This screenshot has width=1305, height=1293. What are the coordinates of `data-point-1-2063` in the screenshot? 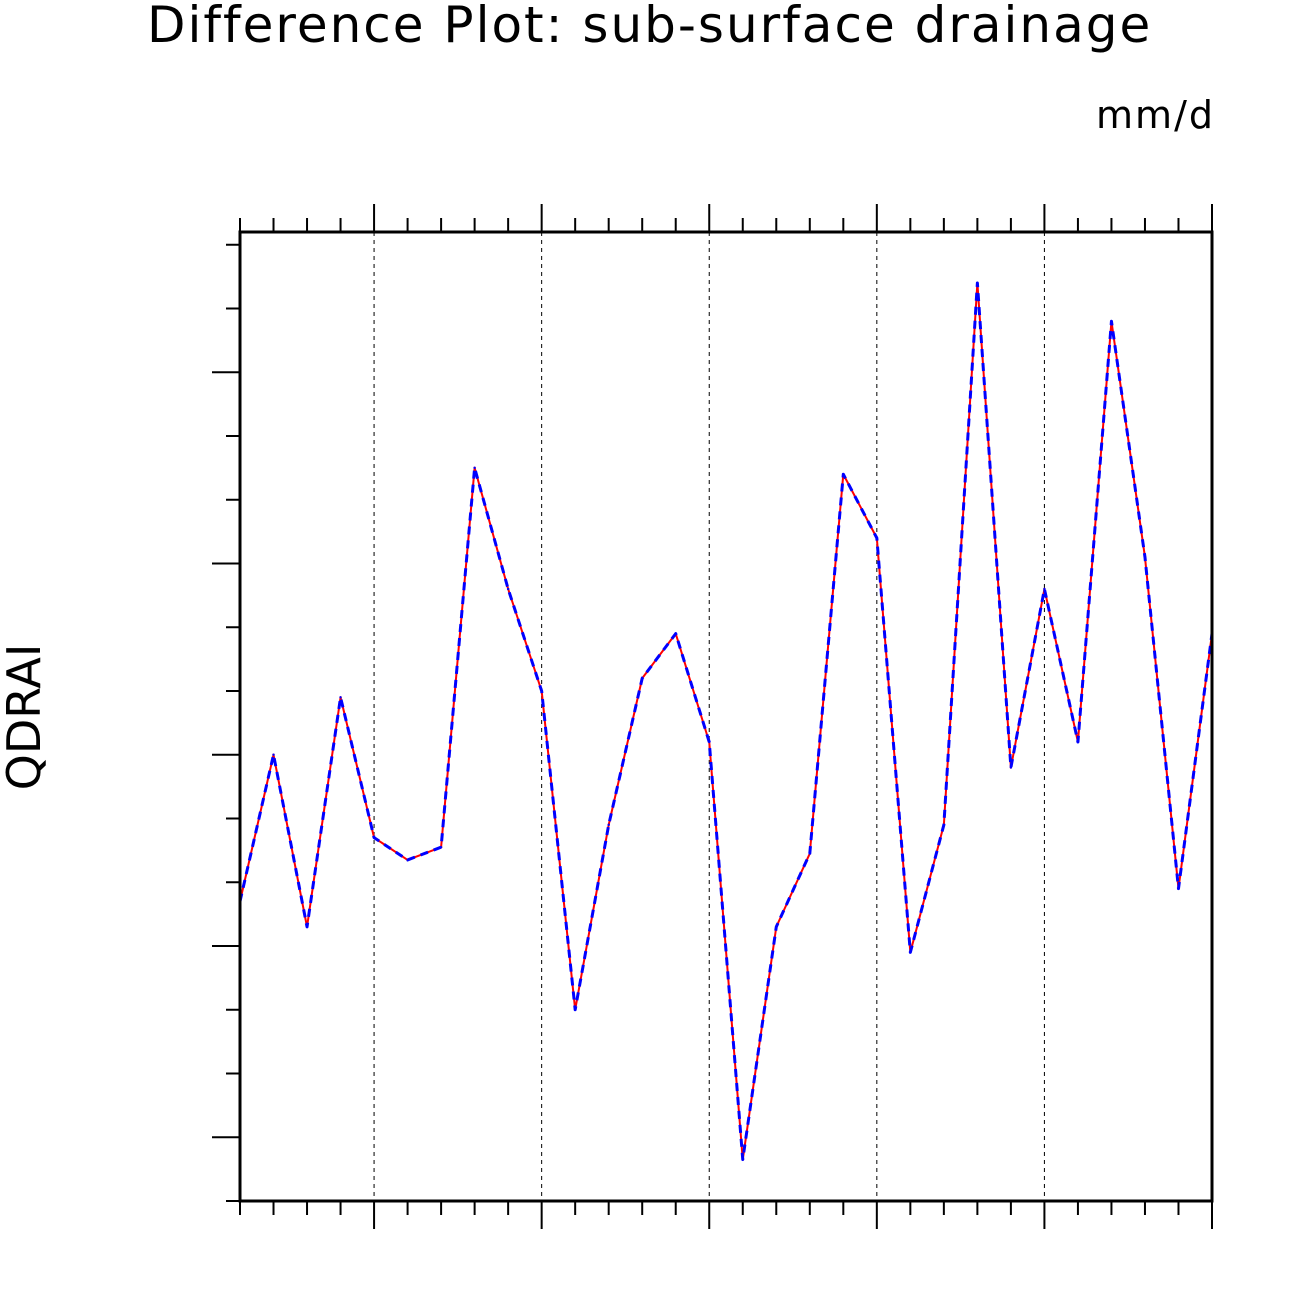 It's located at (977, 283).